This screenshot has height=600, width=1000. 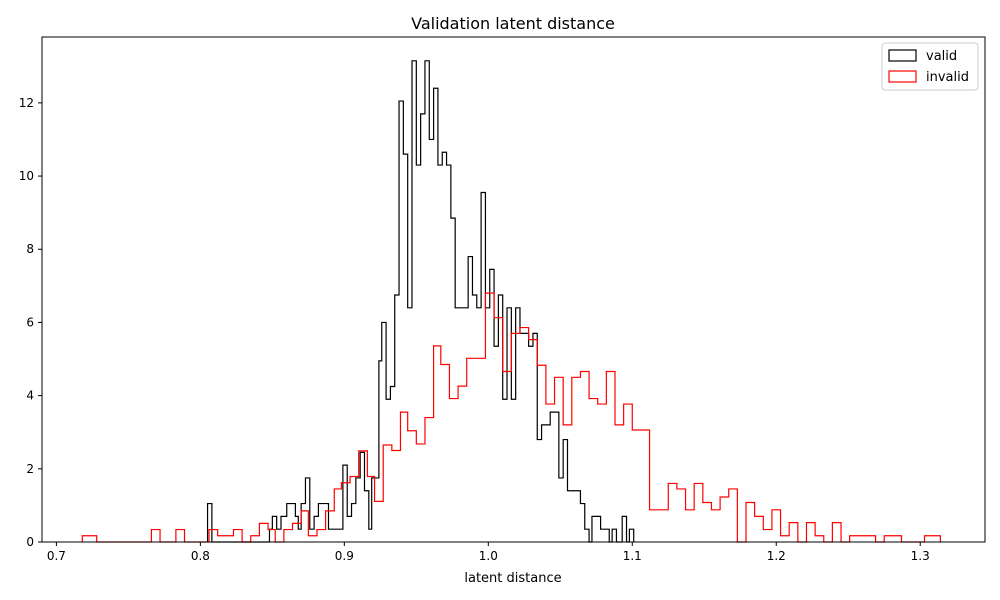 I want to click on x-tick-label: 0.7, so click(x=56, y=556).